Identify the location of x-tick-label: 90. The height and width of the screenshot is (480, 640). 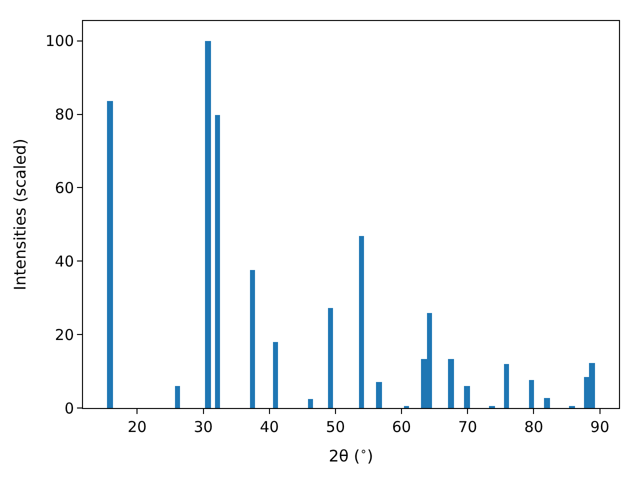
(600, 427).